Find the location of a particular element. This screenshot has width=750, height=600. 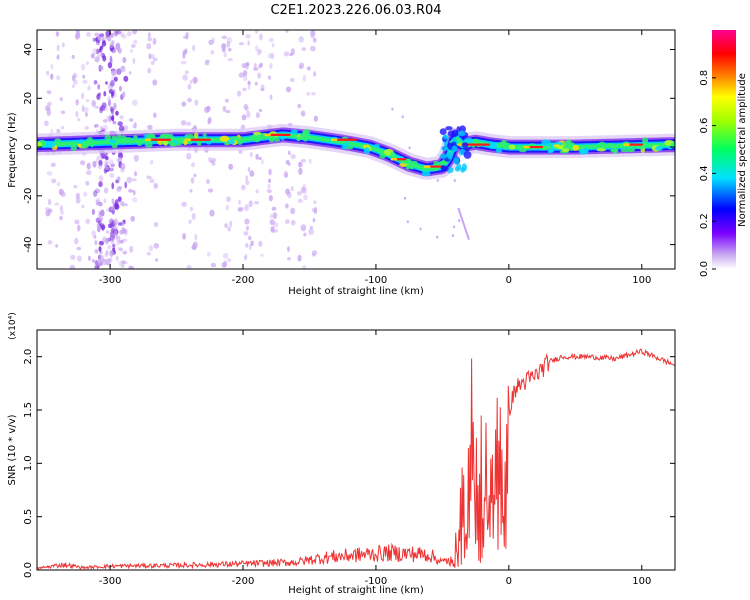

snr-y-axis-label: SNR (10 * v/v) is located at coordinates (12, 449).